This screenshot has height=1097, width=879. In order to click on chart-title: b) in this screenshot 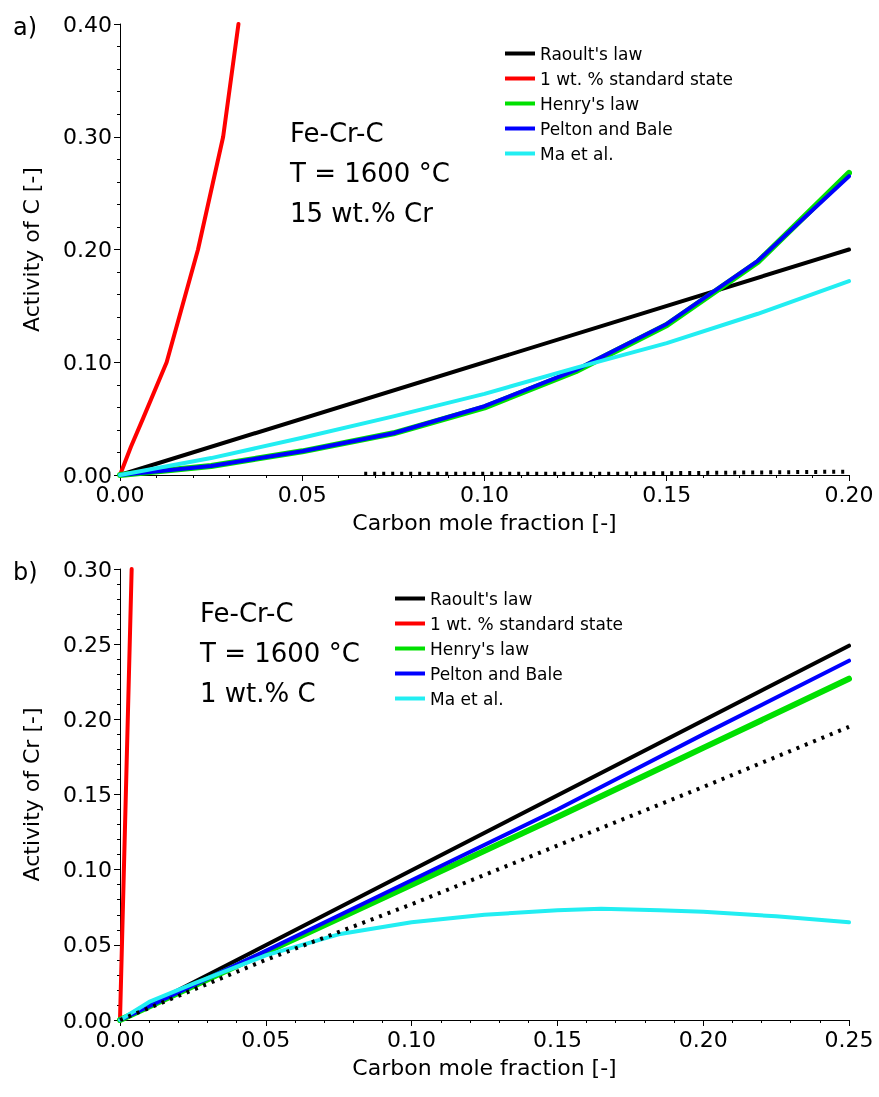, I will do `click(25, 572)`.